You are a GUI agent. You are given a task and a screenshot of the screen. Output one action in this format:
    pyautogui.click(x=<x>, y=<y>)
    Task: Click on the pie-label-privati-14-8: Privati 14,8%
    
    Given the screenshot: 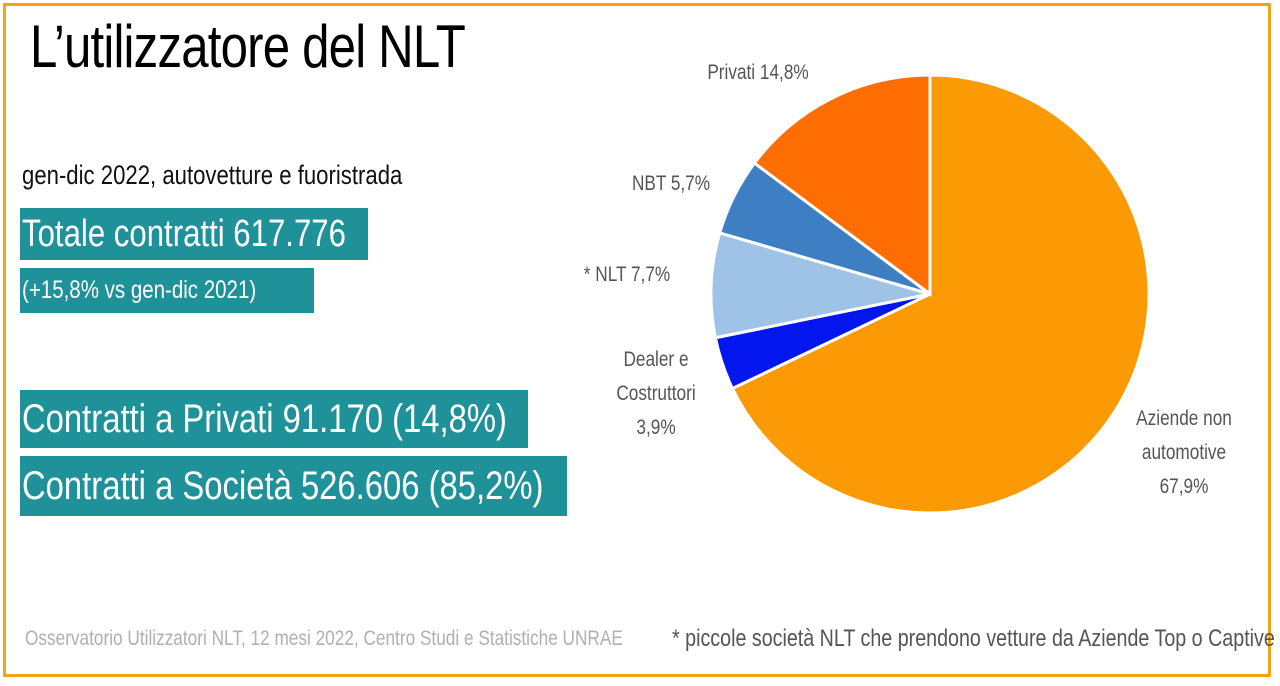 What is the action you would take?
    pyautogui.click(x=757, y=73)
    